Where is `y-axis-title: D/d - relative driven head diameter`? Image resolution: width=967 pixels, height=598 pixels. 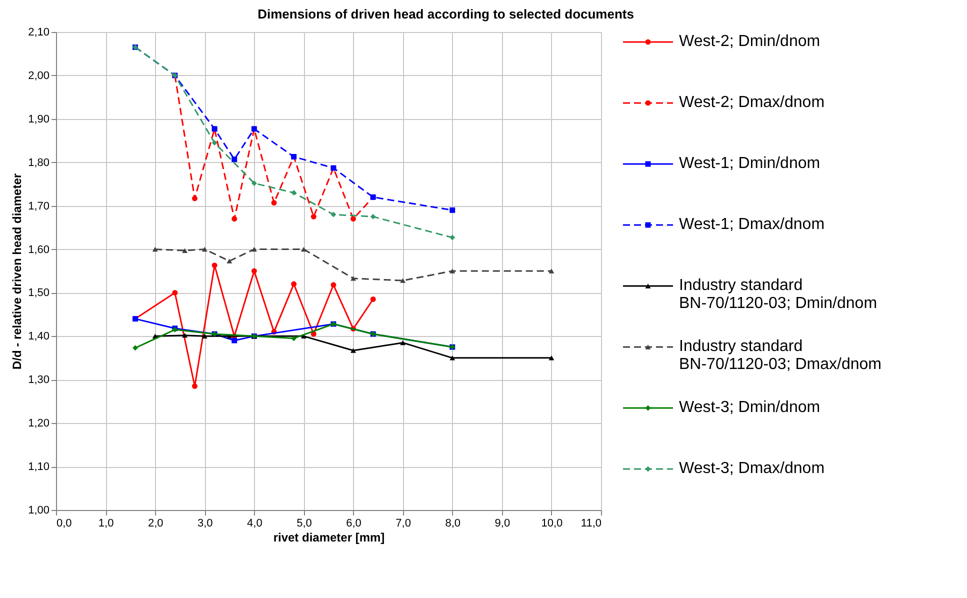
y-axis-title: D/d - relative driven head diameter is located at coordinates (17, 271).